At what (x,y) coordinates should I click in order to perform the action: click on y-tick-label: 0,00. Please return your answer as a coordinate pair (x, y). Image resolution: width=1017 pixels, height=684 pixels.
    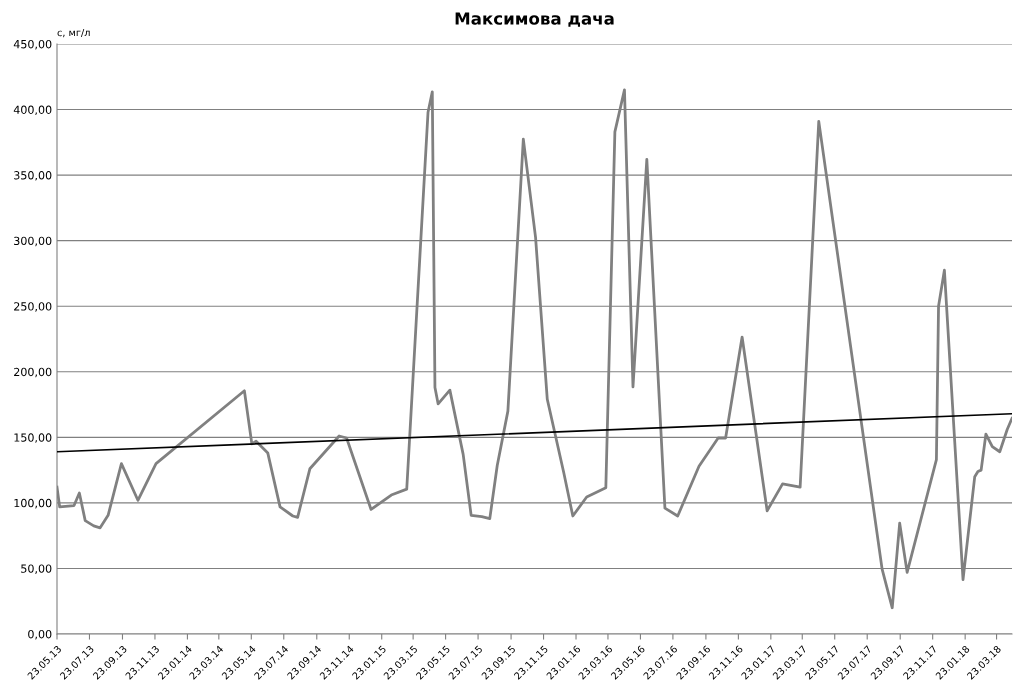
    Looking at the image, I should click on (40, 634).